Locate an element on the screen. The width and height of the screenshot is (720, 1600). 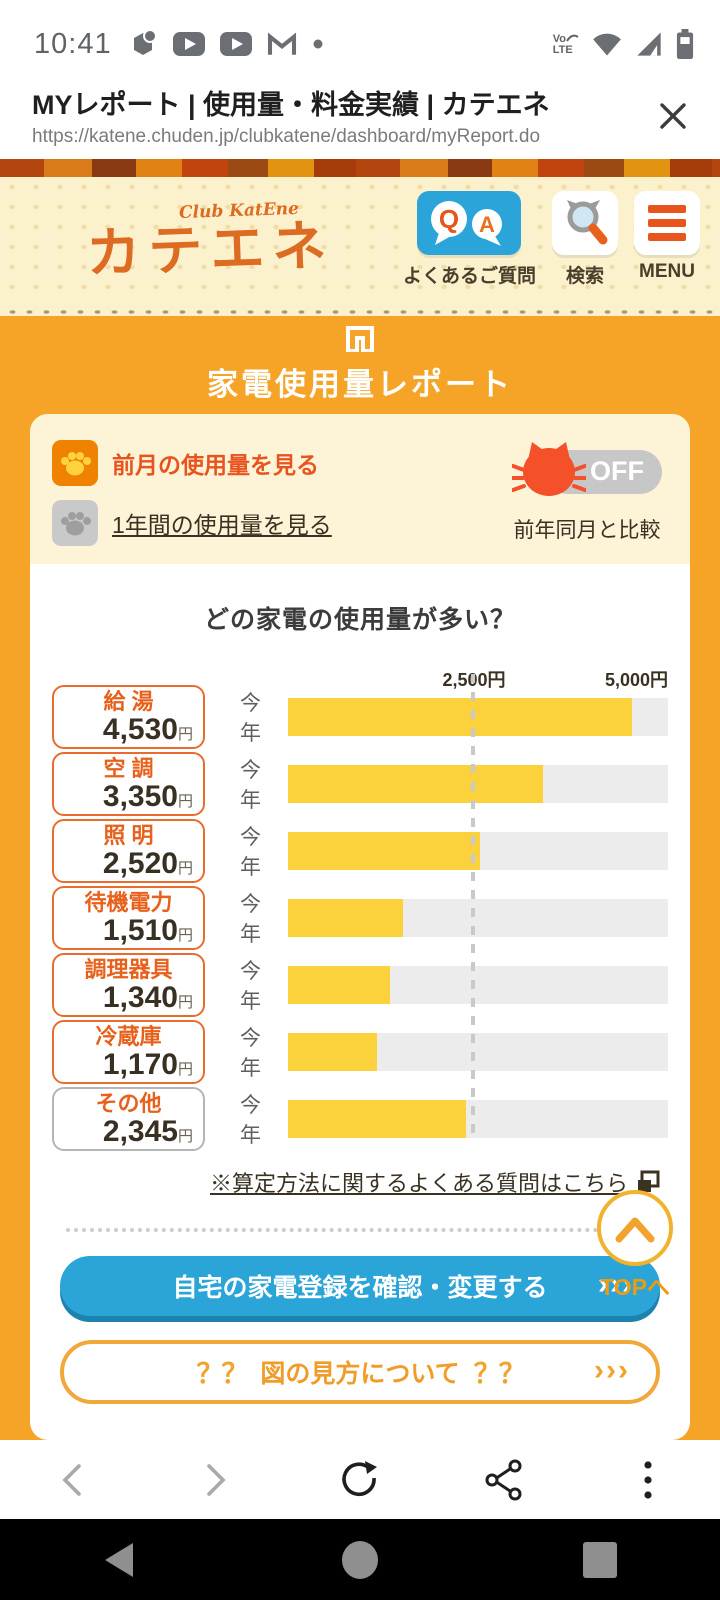
compare-toggle: OFF is located at coordinates (587, 472).